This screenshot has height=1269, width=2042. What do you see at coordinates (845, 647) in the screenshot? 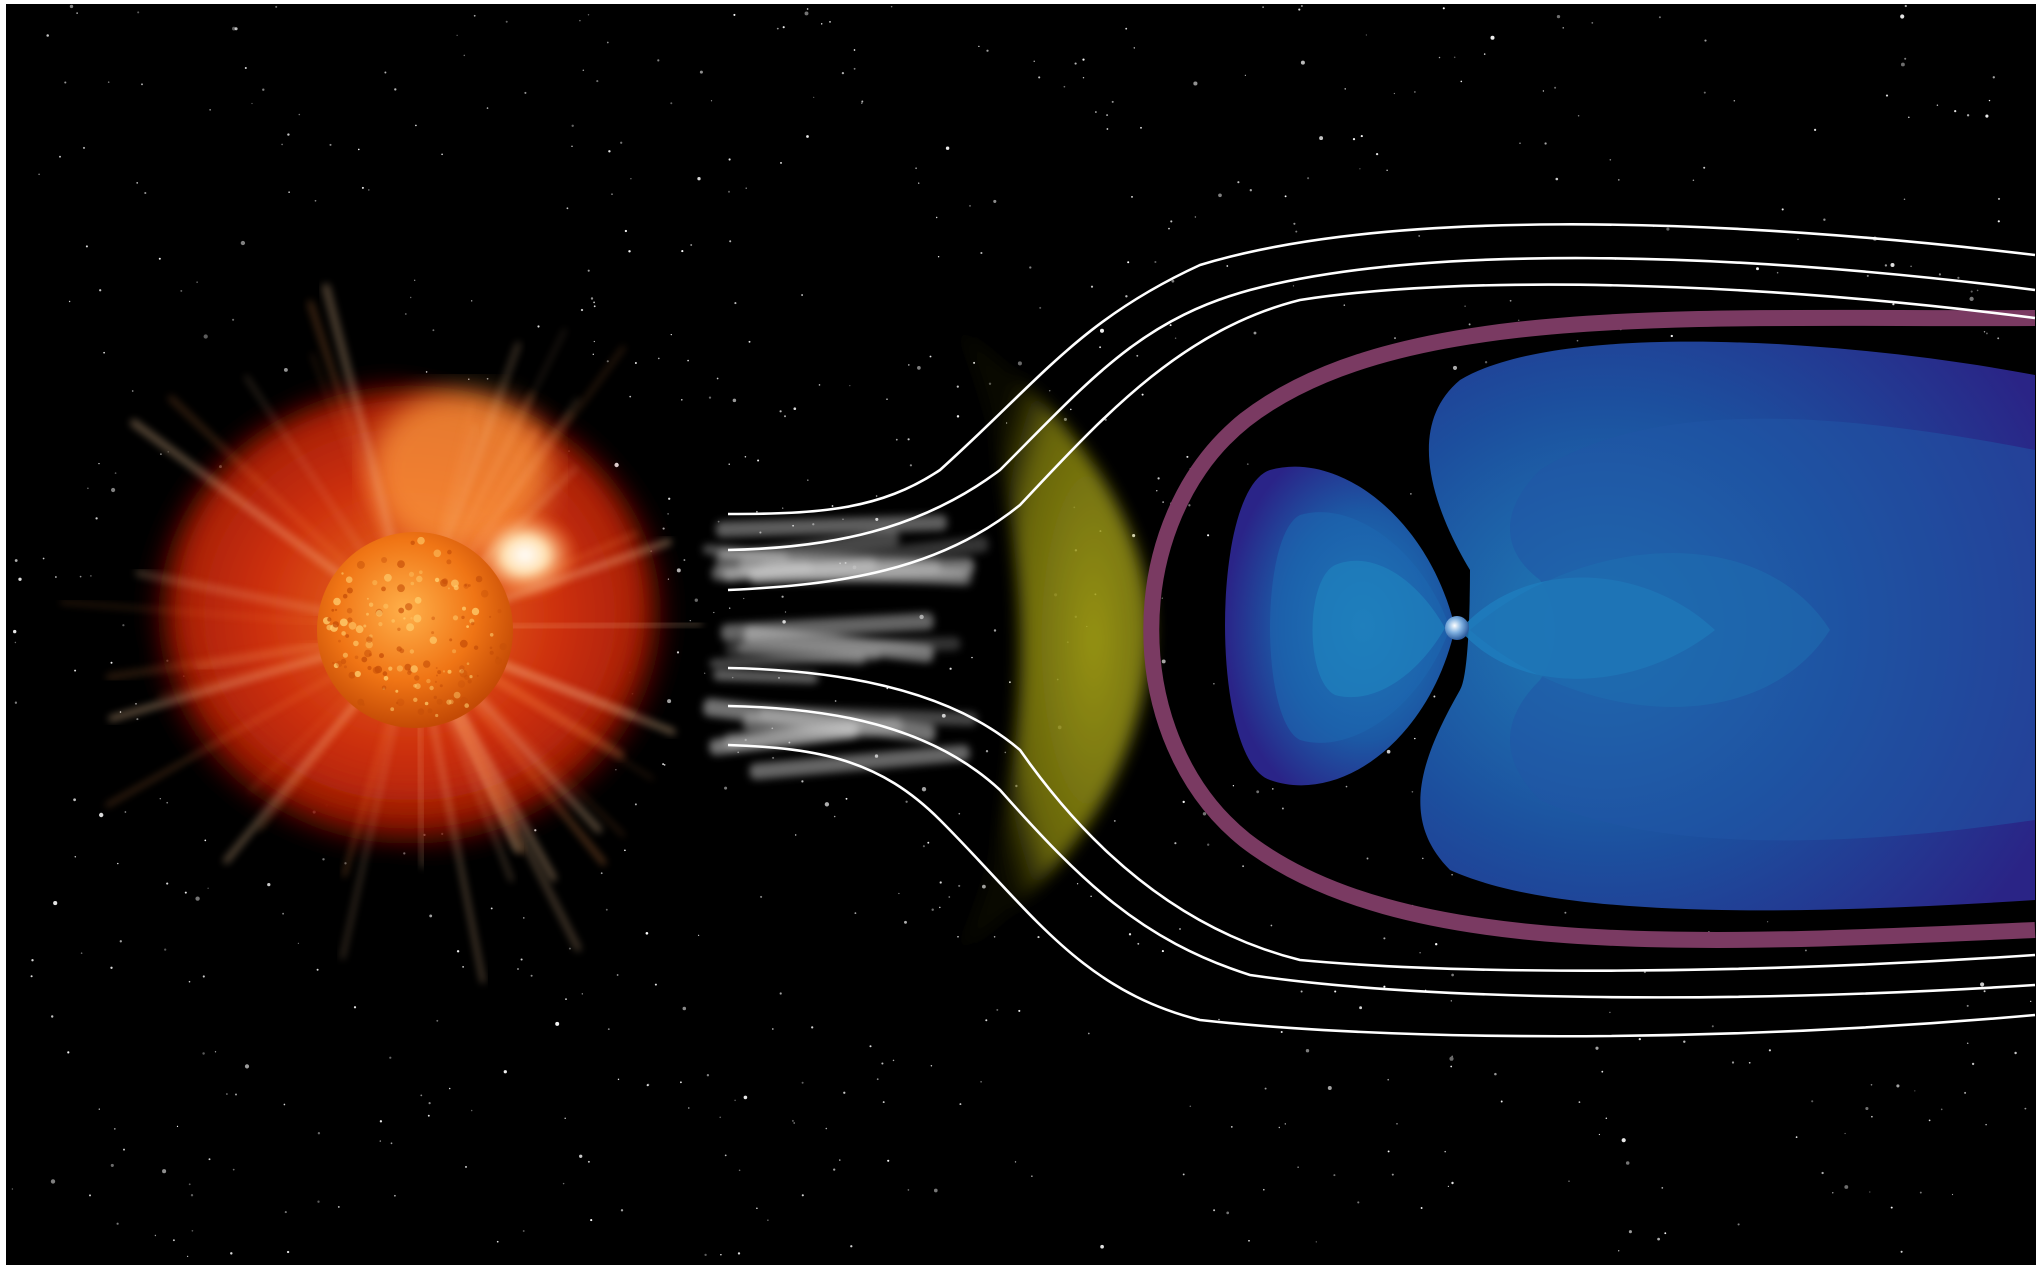
I see `solar-wind` at bounding box center [845, 647].